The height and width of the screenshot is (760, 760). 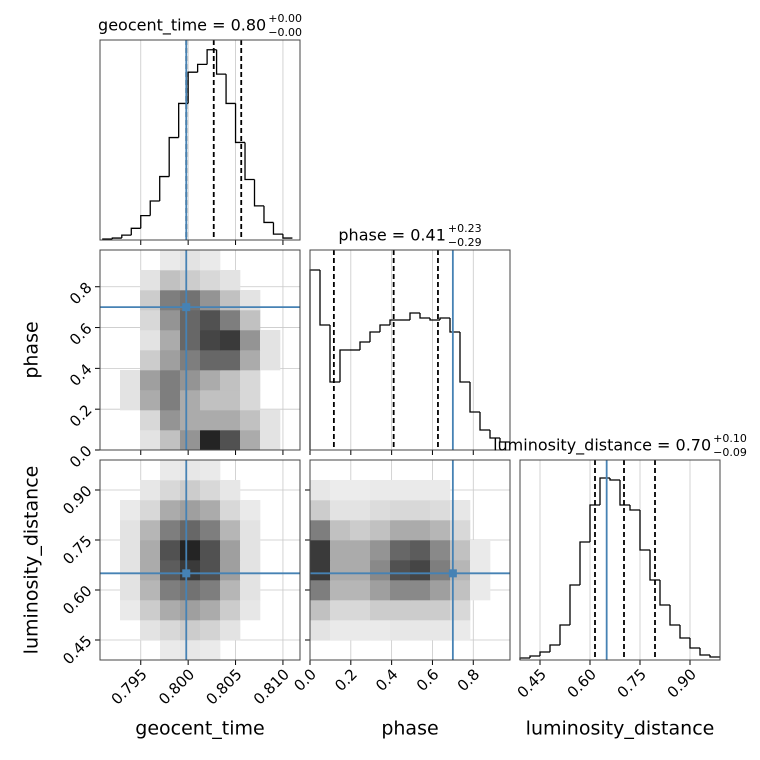 I want to click on y-axis-label: phase, so click(x=32, y=349).